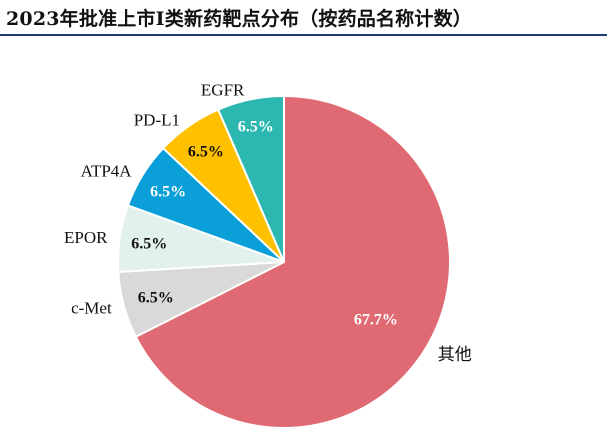 This screenshot has height=441, width=607. Describe the element at coordinates (250, 178) in the screenshot. I see `pie-slice-egfr` at that location.